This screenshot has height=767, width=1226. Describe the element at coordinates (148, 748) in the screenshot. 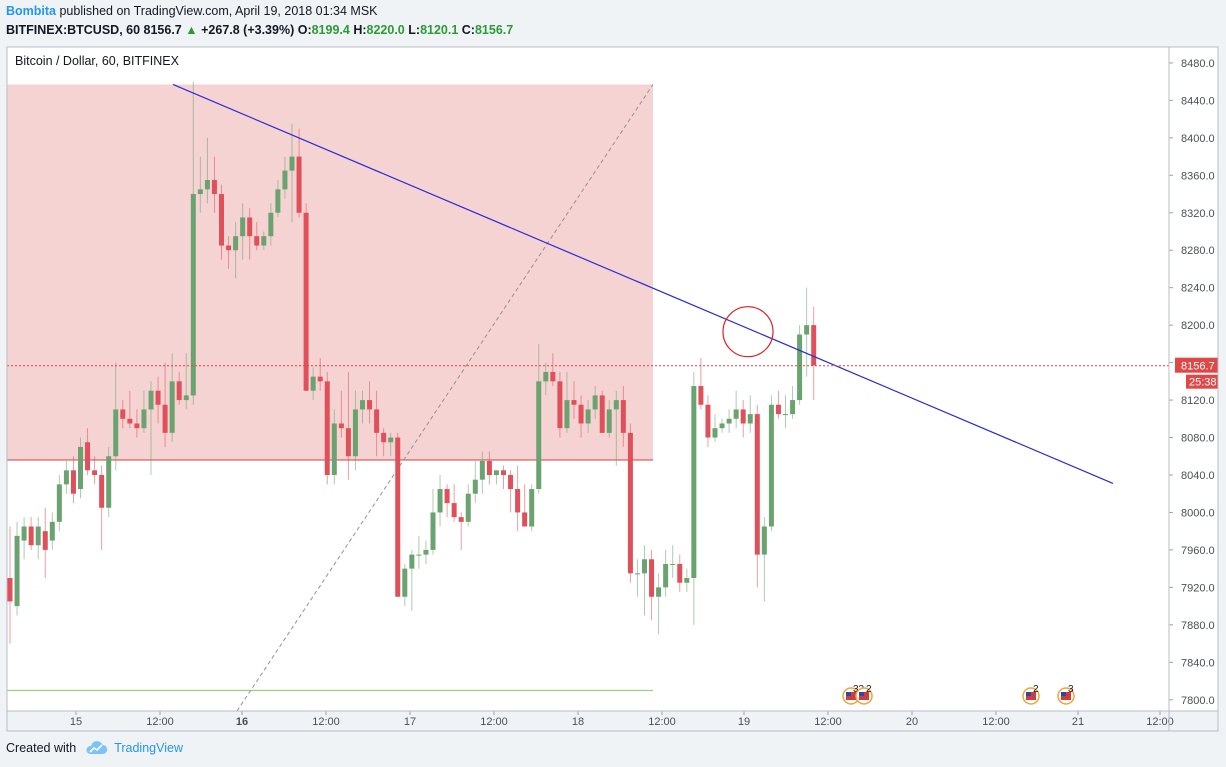

I see `tradingview-link: TradingView` at that location.